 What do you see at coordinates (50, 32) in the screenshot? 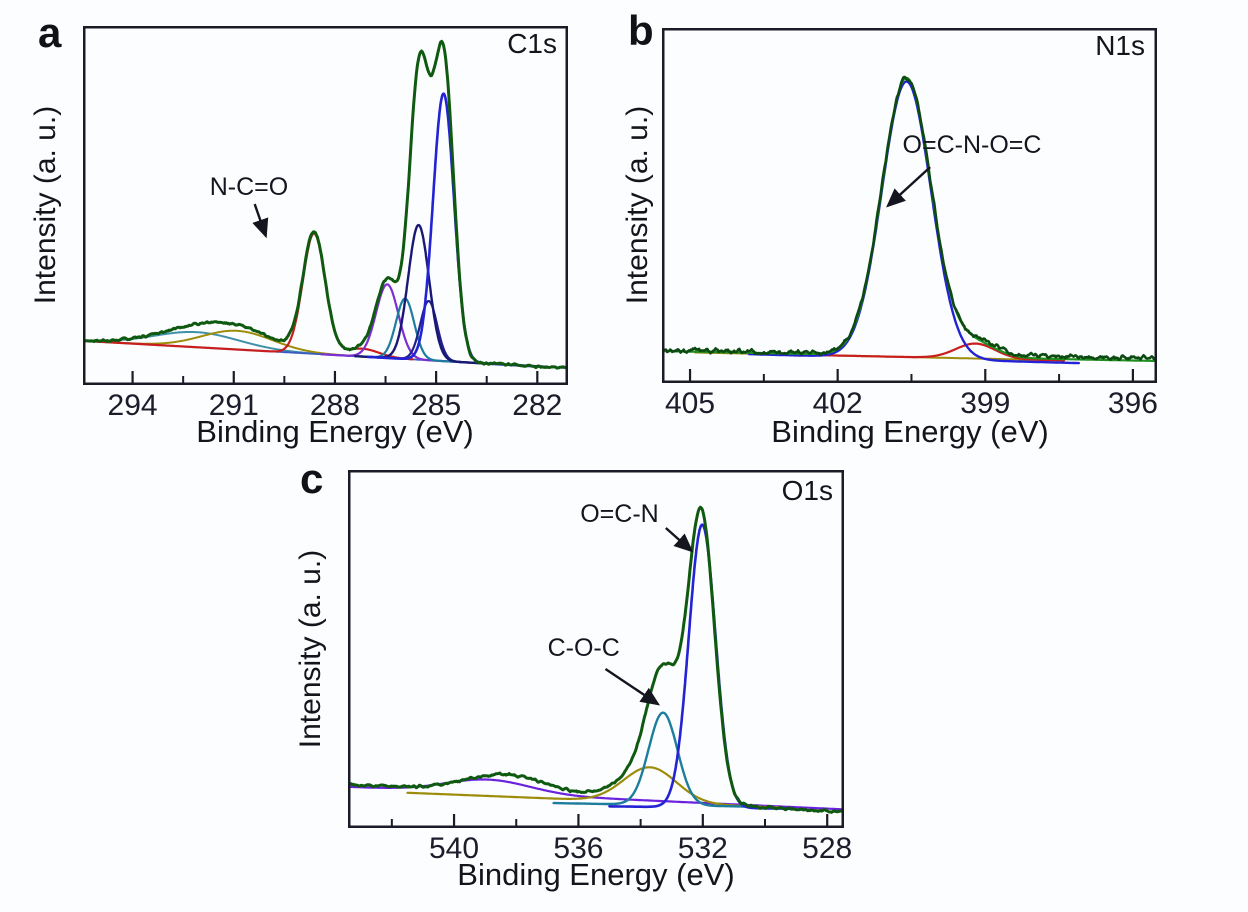
I see `panel-letter-a: a` at bounding box center [50, 32].